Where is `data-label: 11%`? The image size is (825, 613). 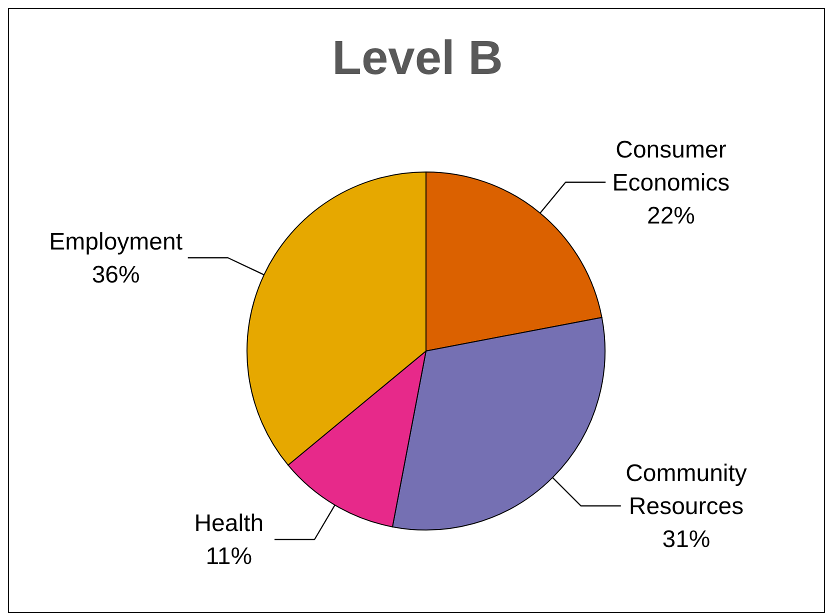 data-label: 11% is located at coordinates (229, 556).